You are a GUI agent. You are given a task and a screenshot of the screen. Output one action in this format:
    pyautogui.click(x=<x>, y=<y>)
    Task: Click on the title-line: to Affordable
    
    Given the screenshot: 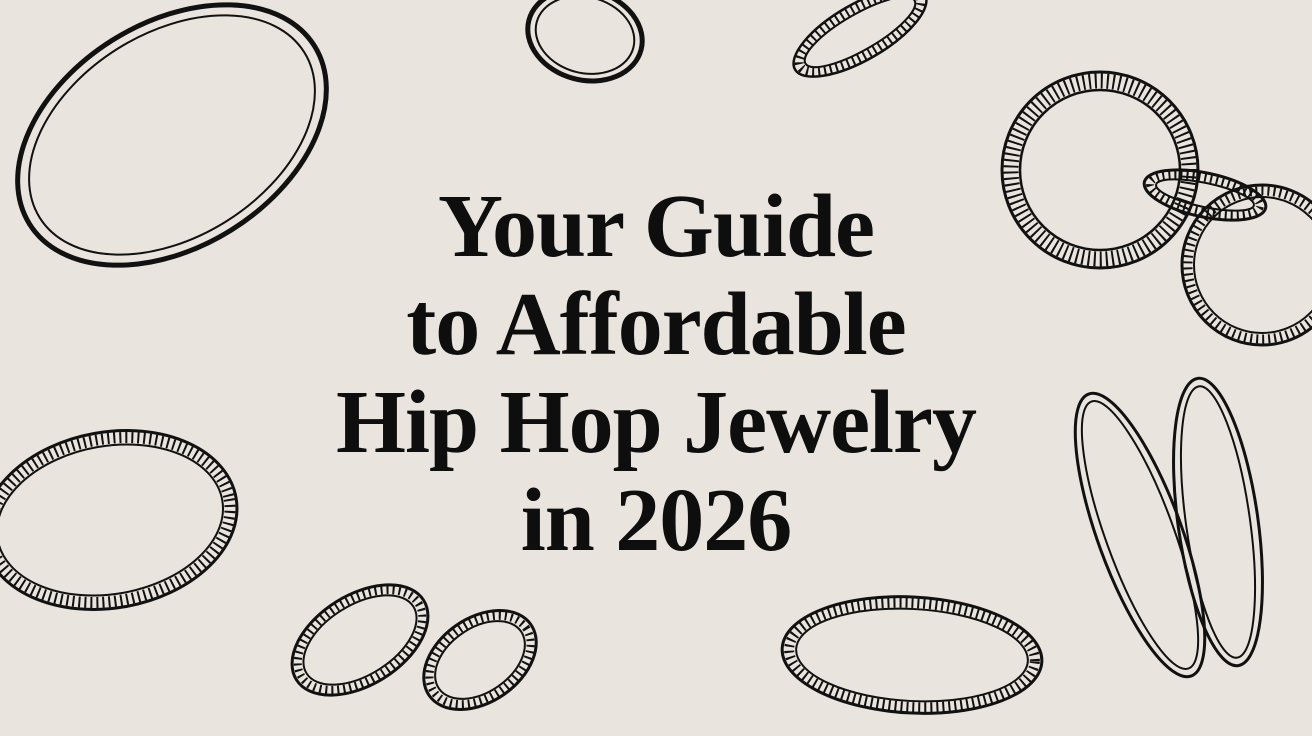 What is the action you would take?
    pyautogui.click(x=656, y=324)
    